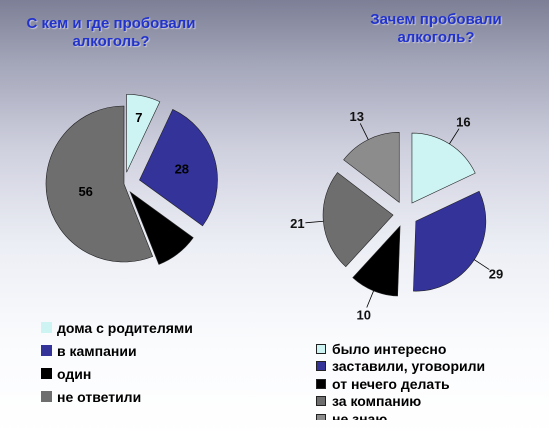 This screenshot has width=549, height=436. I want to click on legend-label: было интересно, so click(389, 348).